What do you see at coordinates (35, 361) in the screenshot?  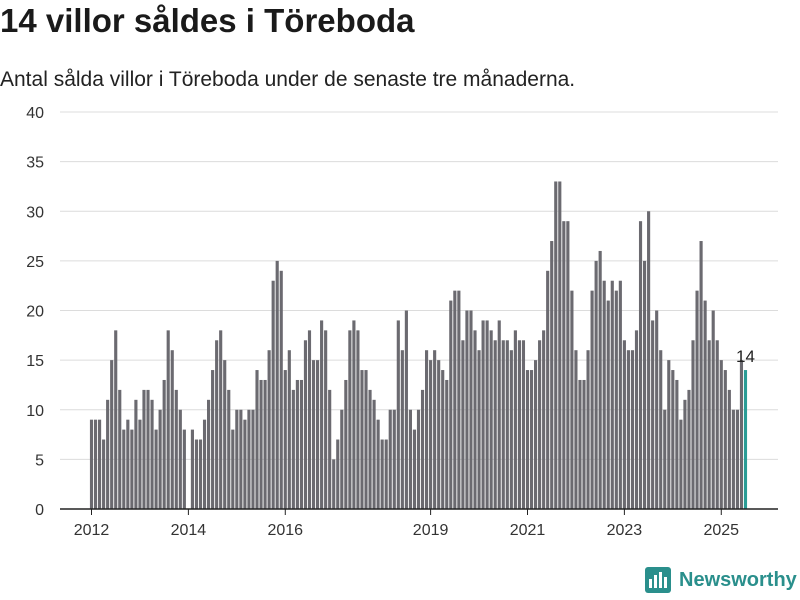 I see `y-tick-label: 15` at bounding box center [35, 361].